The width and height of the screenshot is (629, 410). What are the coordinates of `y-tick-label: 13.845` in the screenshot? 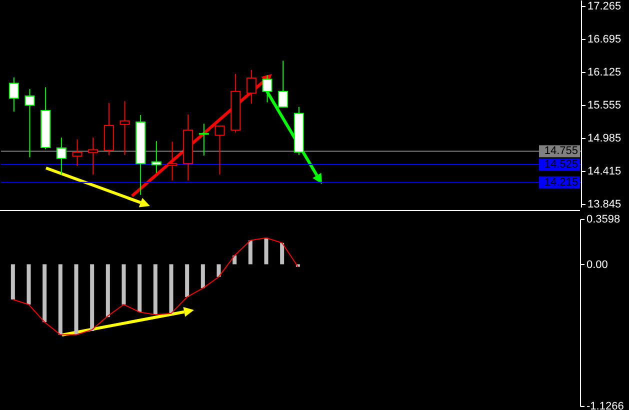 It's located at (605, 204).